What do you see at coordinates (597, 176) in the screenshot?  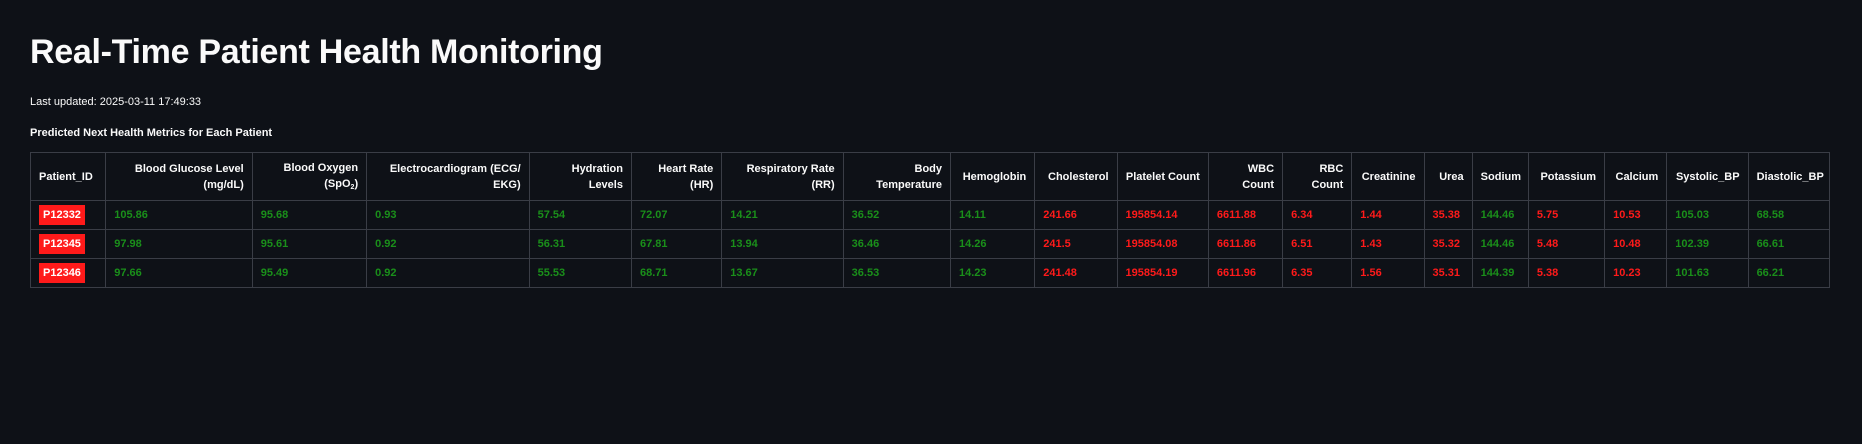 I see `column-header-label: Hydration Levels` at bounding box center [597, 176].